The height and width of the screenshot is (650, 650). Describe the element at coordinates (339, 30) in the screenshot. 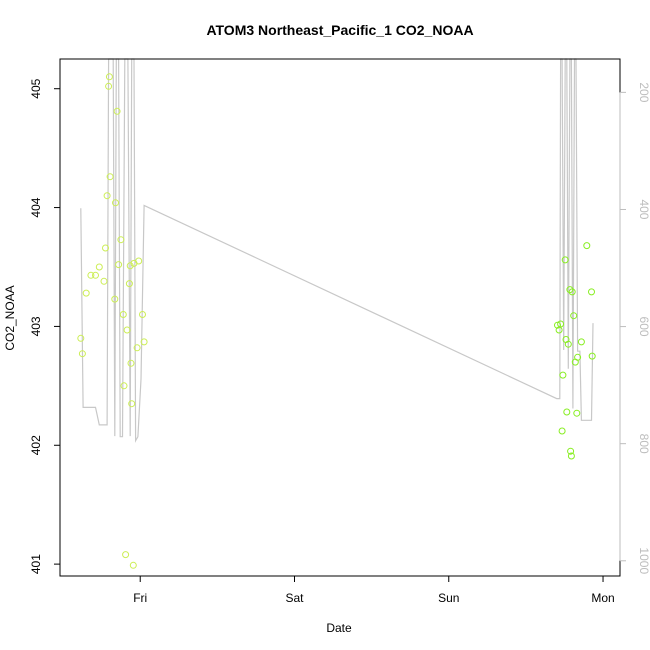

I see `chart-title: ATOM3 Northeast_Pacific_1 CO2_NOAA` at that location.